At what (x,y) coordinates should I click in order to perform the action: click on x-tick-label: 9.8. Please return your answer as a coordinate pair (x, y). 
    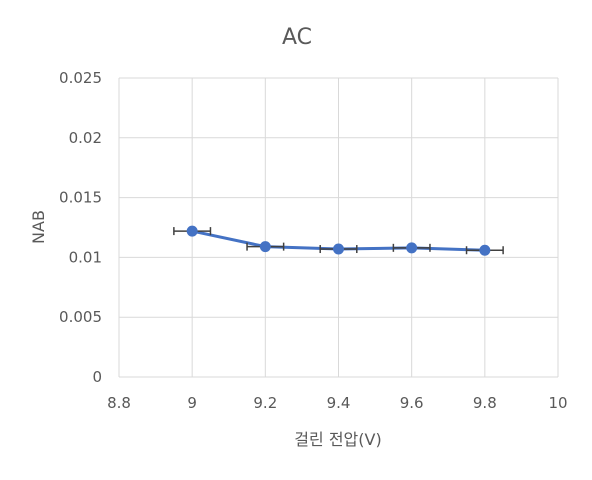
    Looking at the image, I should click on (485, 403).